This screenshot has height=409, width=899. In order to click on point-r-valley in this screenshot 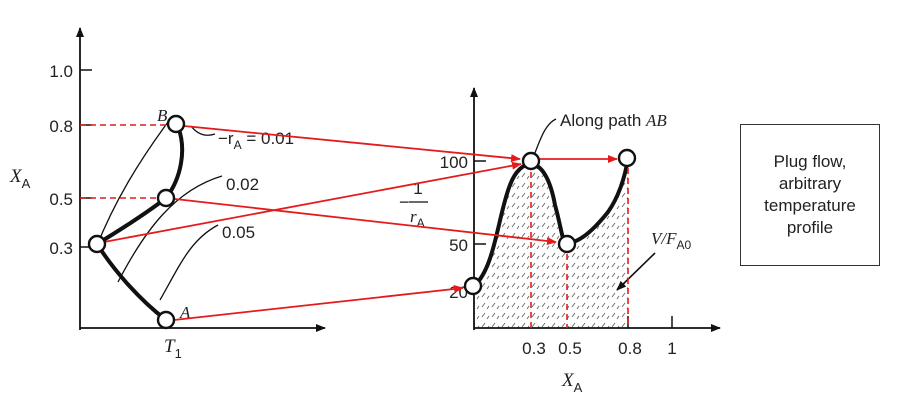, I will do `click(567, 244)`.